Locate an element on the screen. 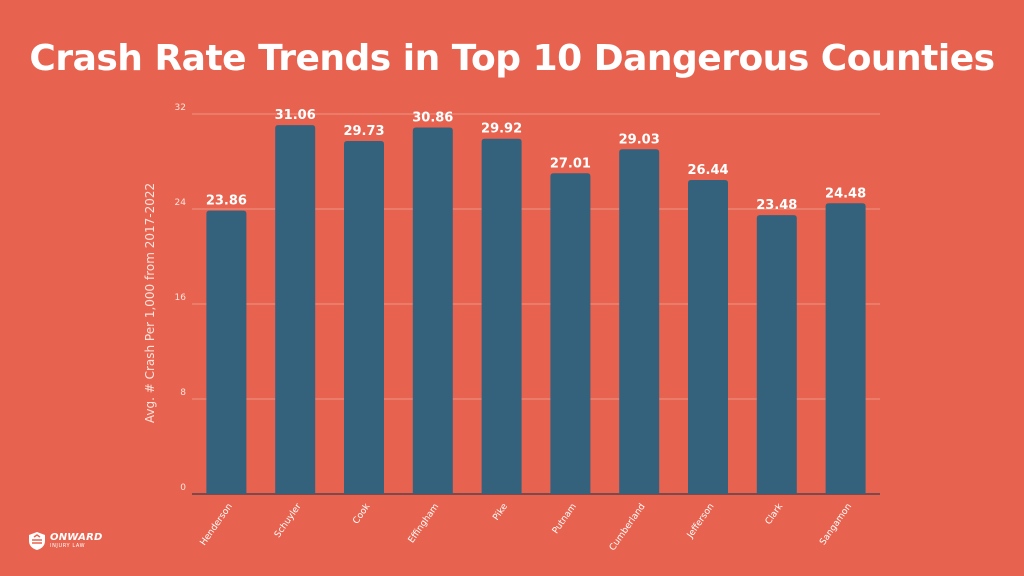 The height and width of the screenshot is (576, 1024). x-tick-label: Cumberland is located at coordinates (628, 527).